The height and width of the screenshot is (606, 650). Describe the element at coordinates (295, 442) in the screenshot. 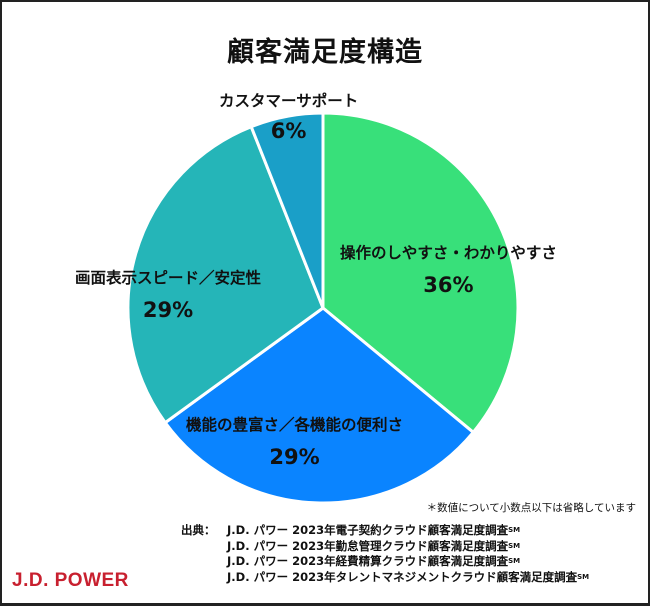

I see `label-functionality: 機能の豊富さ／各機能の便利さ 29%` at that location.